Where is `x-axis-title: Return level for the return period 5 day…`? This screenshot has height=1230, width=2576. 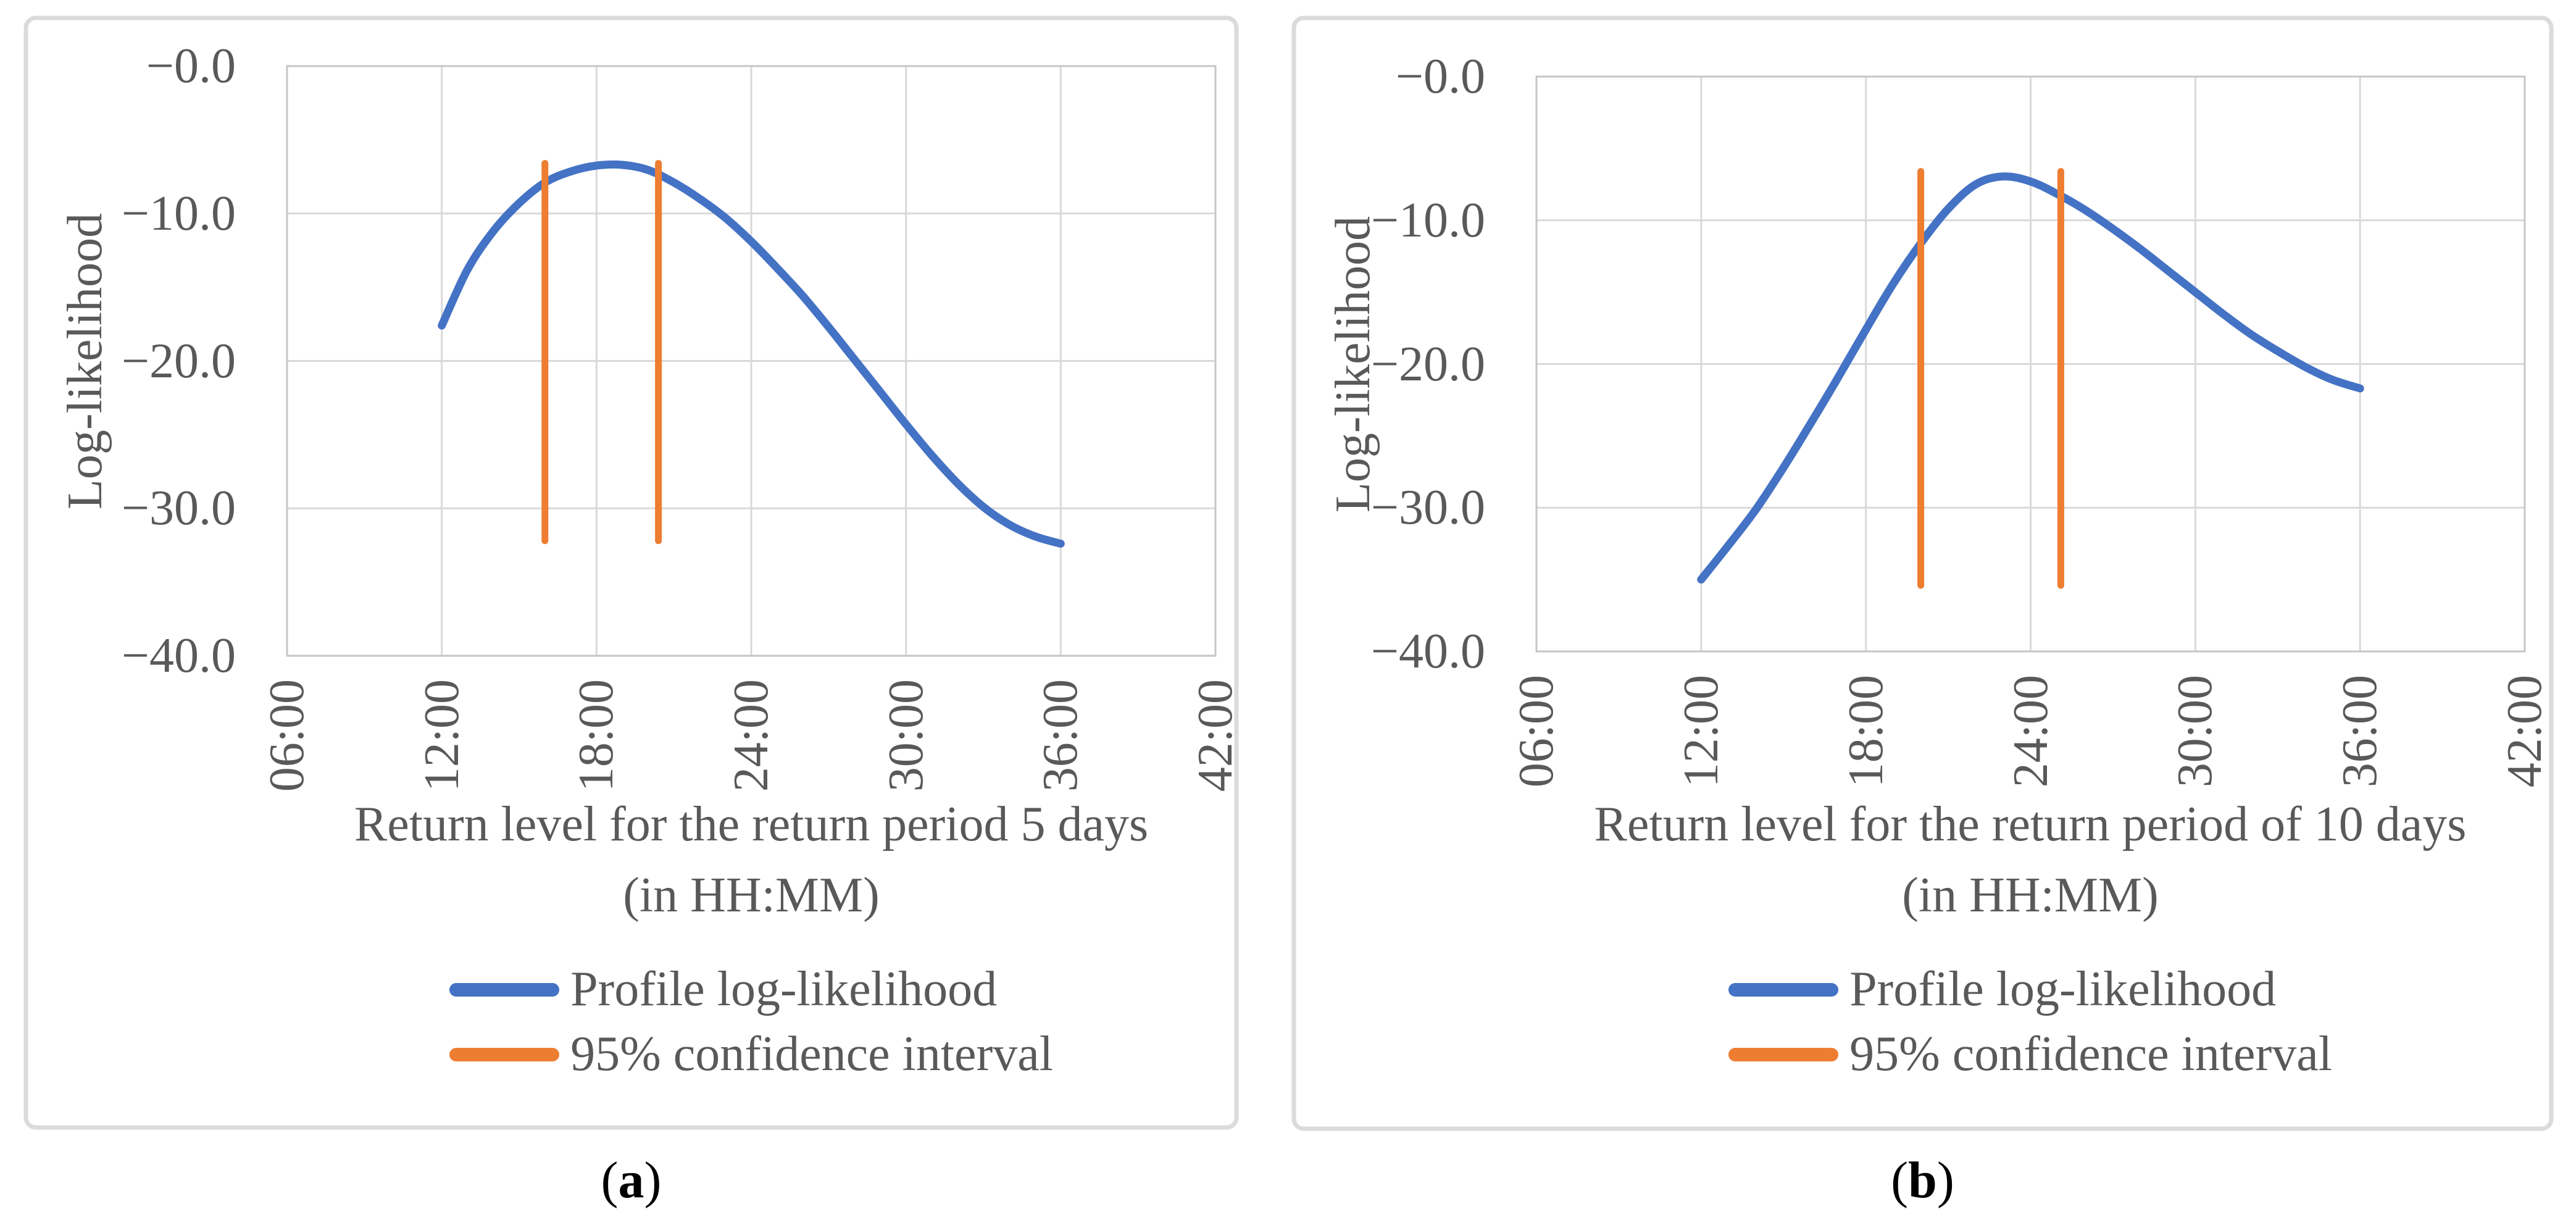 x-axis-title: Return level for the return period 5 day… is located at coordinates (751, 860).